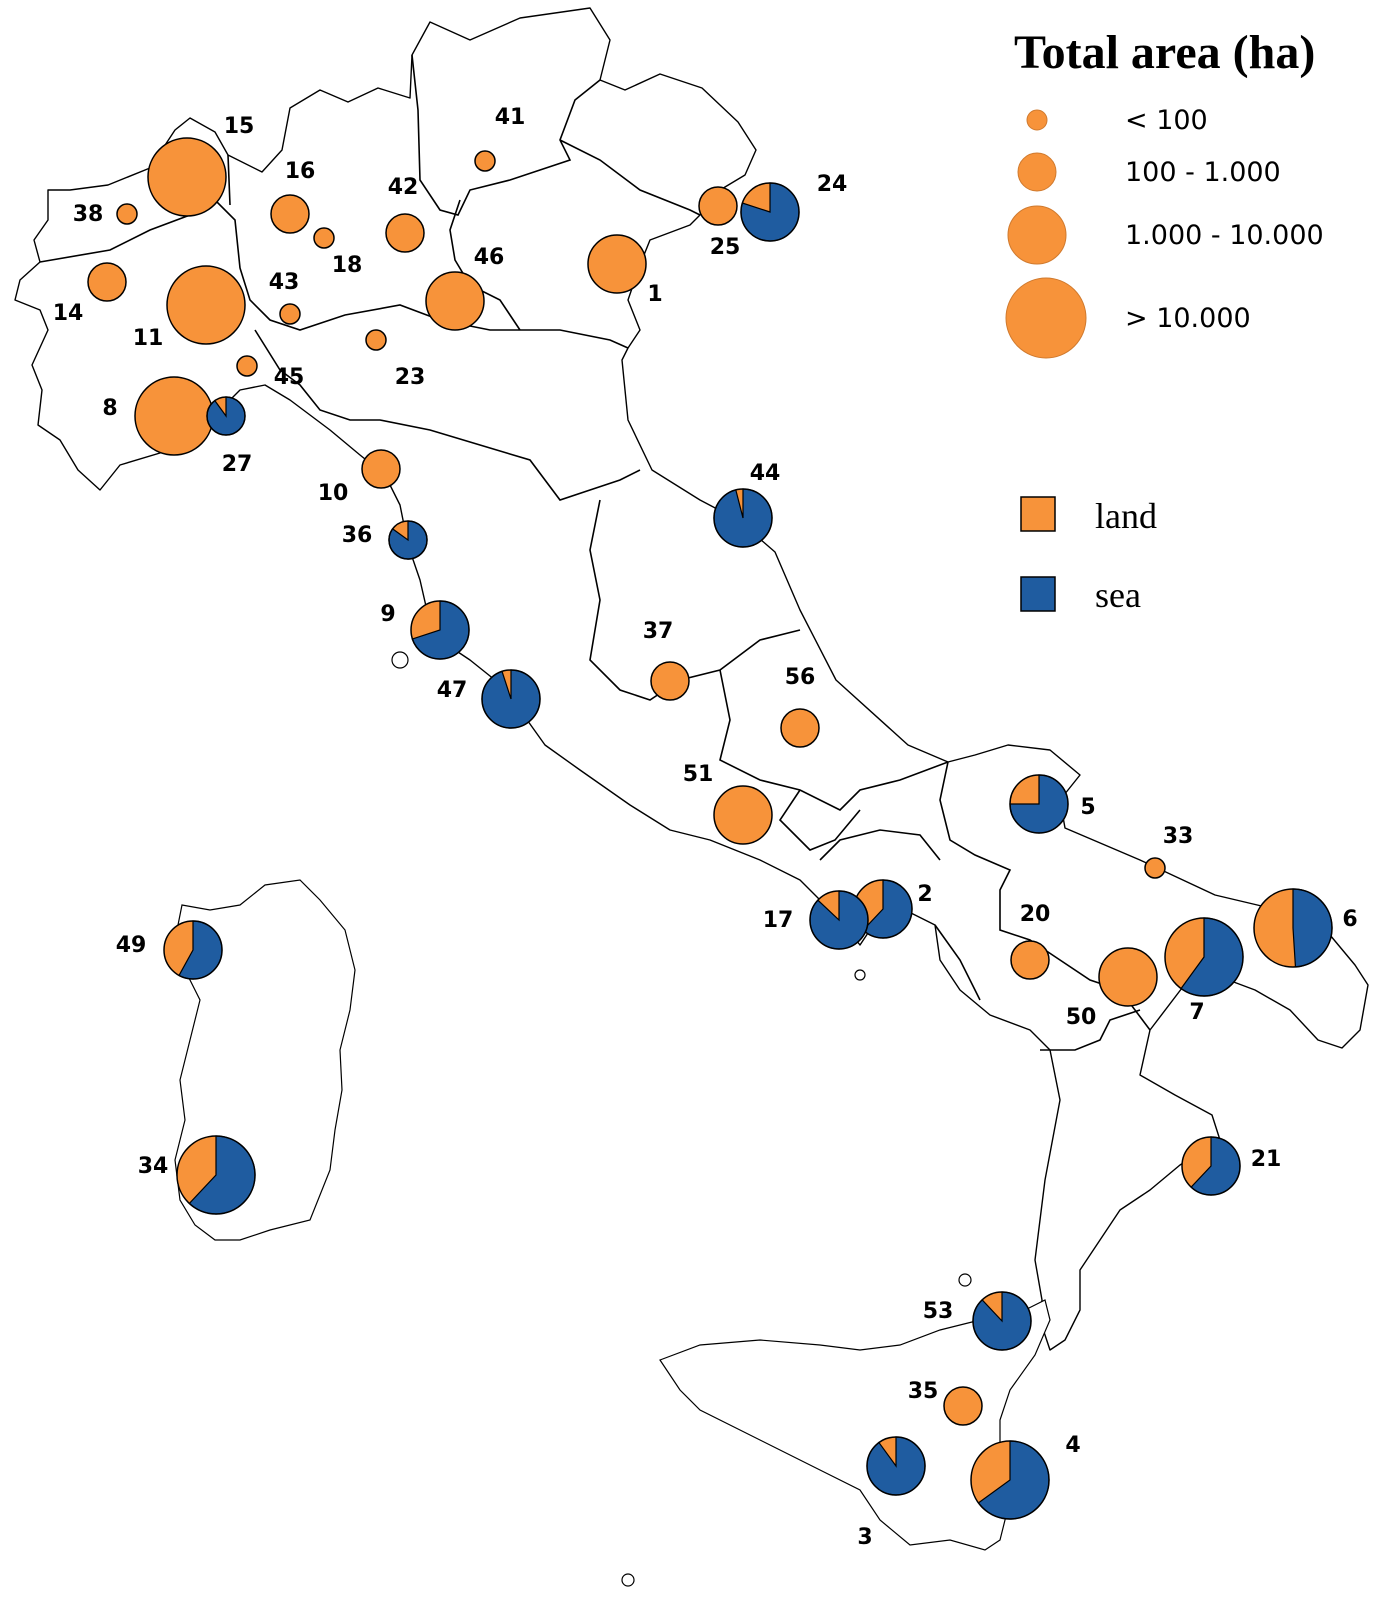 The width and height of the screenshot is (1400, 1601). I want to click on island-elba, so click(400, 660).